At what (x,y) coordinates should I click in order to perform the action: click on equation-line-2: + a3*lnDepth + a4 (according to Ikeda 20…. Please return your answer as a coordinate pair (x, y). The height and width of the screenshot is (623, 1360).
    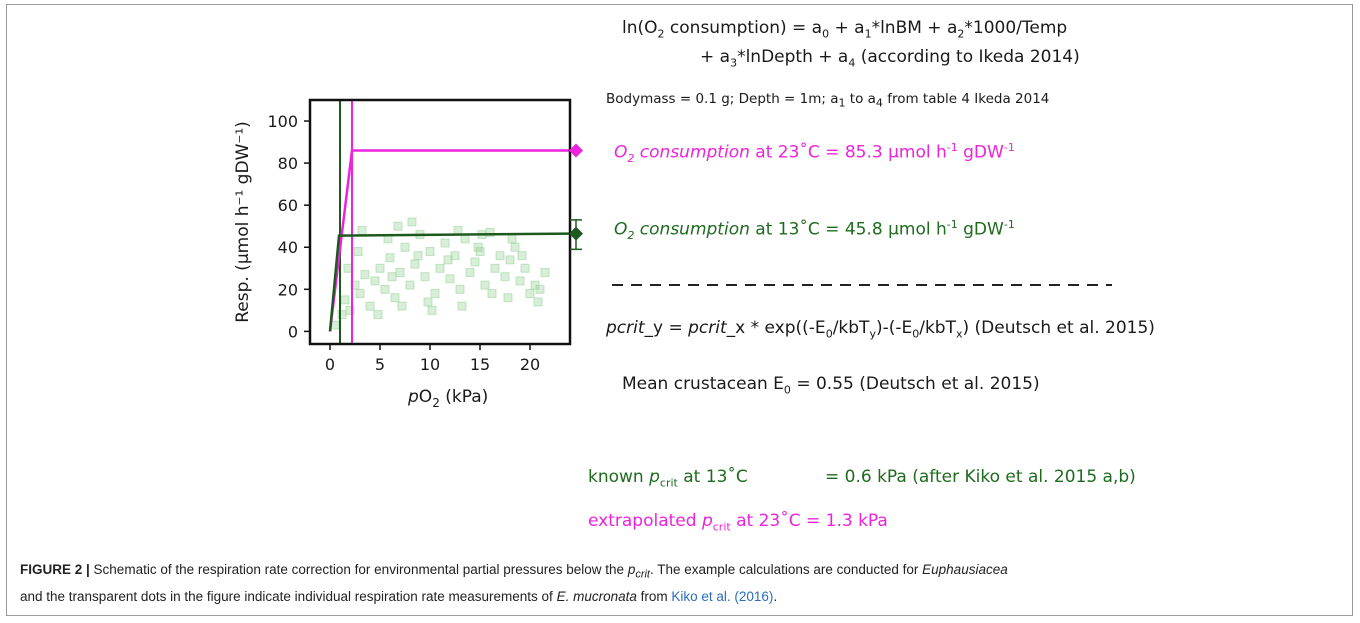
    Looking at the image, I should click on (890, 58).